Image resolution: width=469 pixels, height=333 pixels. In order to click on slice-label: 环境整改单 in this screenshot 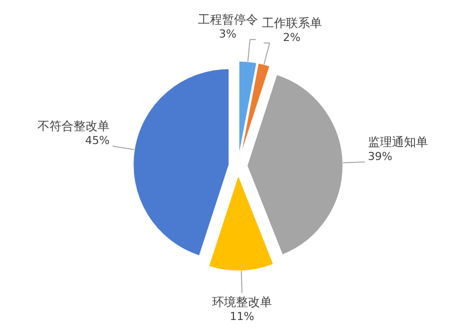, I will do `click(242, 301)`.